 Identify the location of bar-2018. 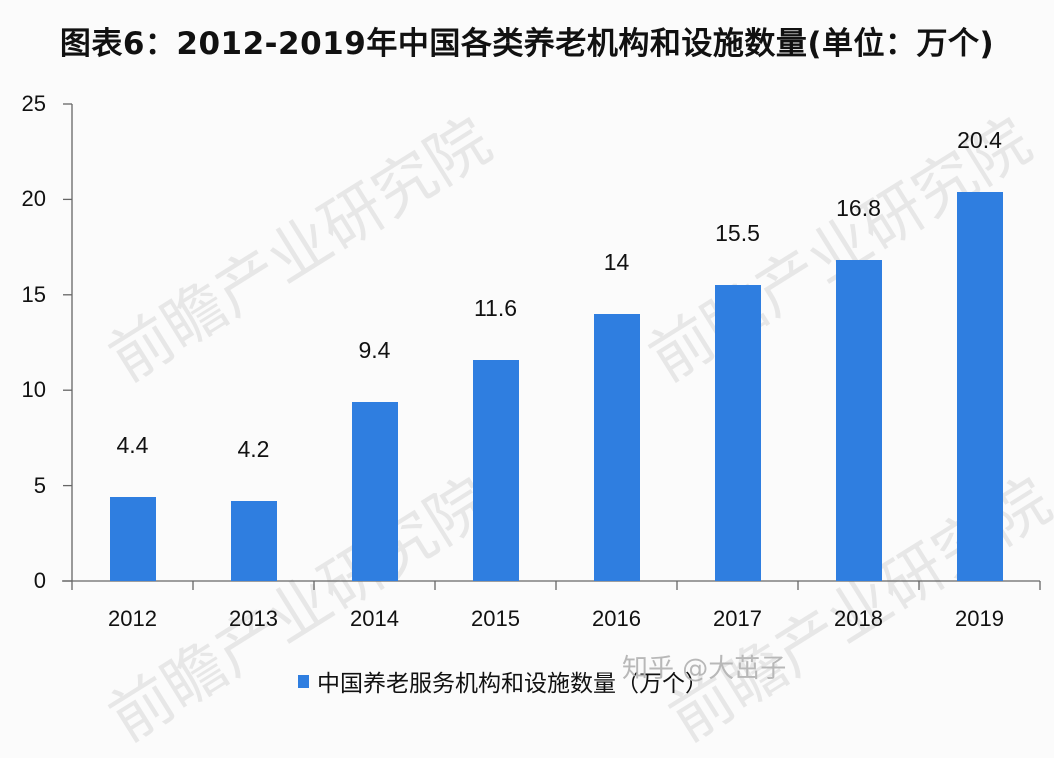
(858, 420).